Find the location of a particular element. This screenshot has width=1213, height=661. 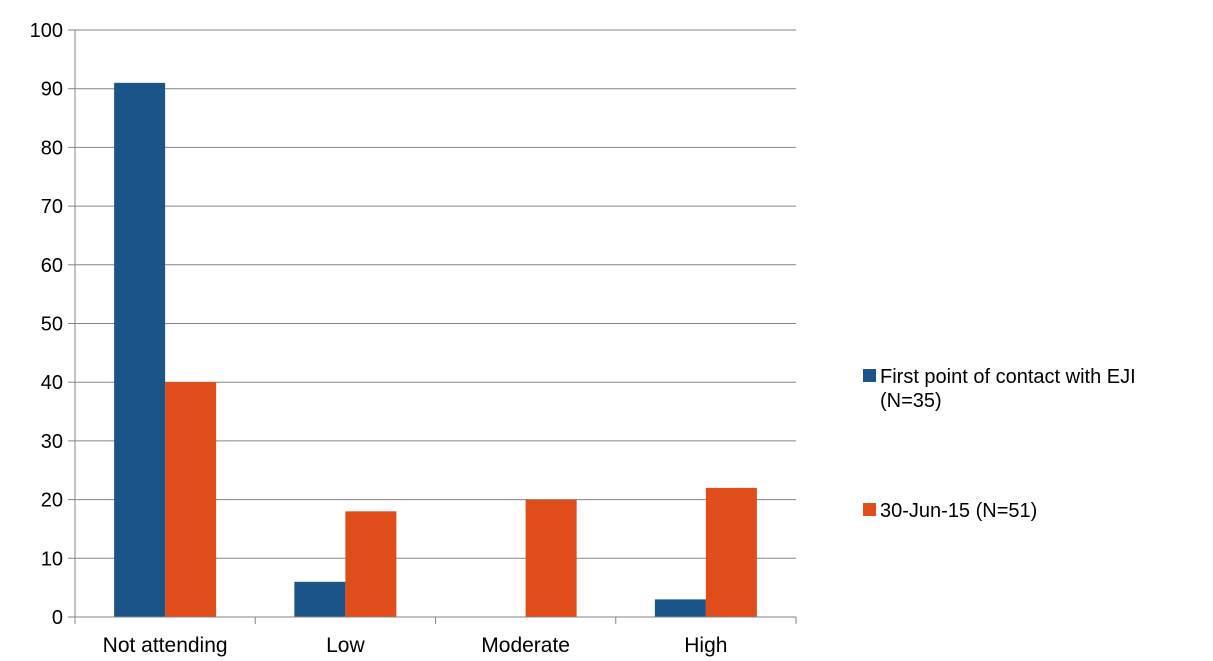

x-category-label: Low is located at coordinates (345, 645).